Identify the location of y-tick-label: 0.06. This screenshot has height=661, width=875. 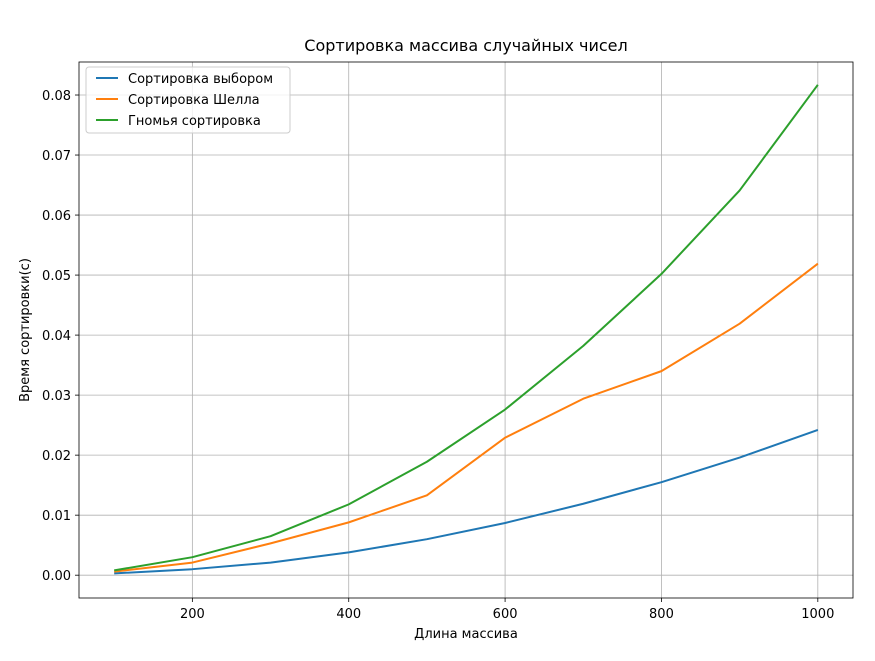
(56, 216).